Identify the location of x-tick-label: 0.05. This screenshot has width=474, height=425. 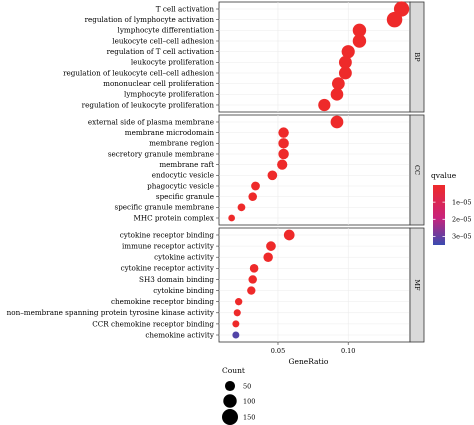
(278, 351).